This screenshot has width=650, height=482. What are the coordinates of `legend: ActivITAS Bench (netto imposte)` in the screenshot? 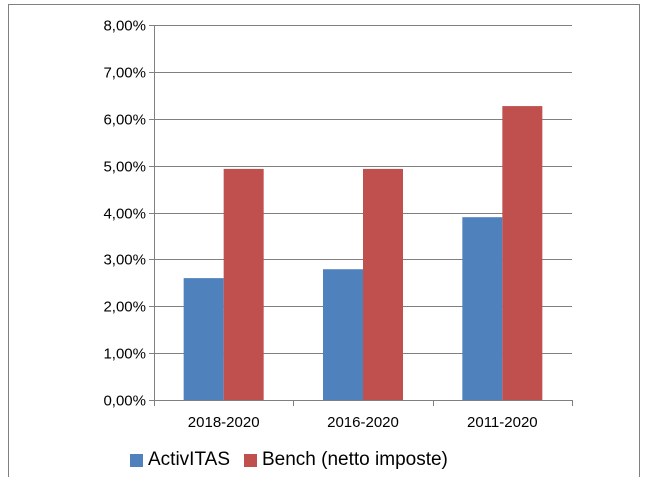 It's located at (296, 460).